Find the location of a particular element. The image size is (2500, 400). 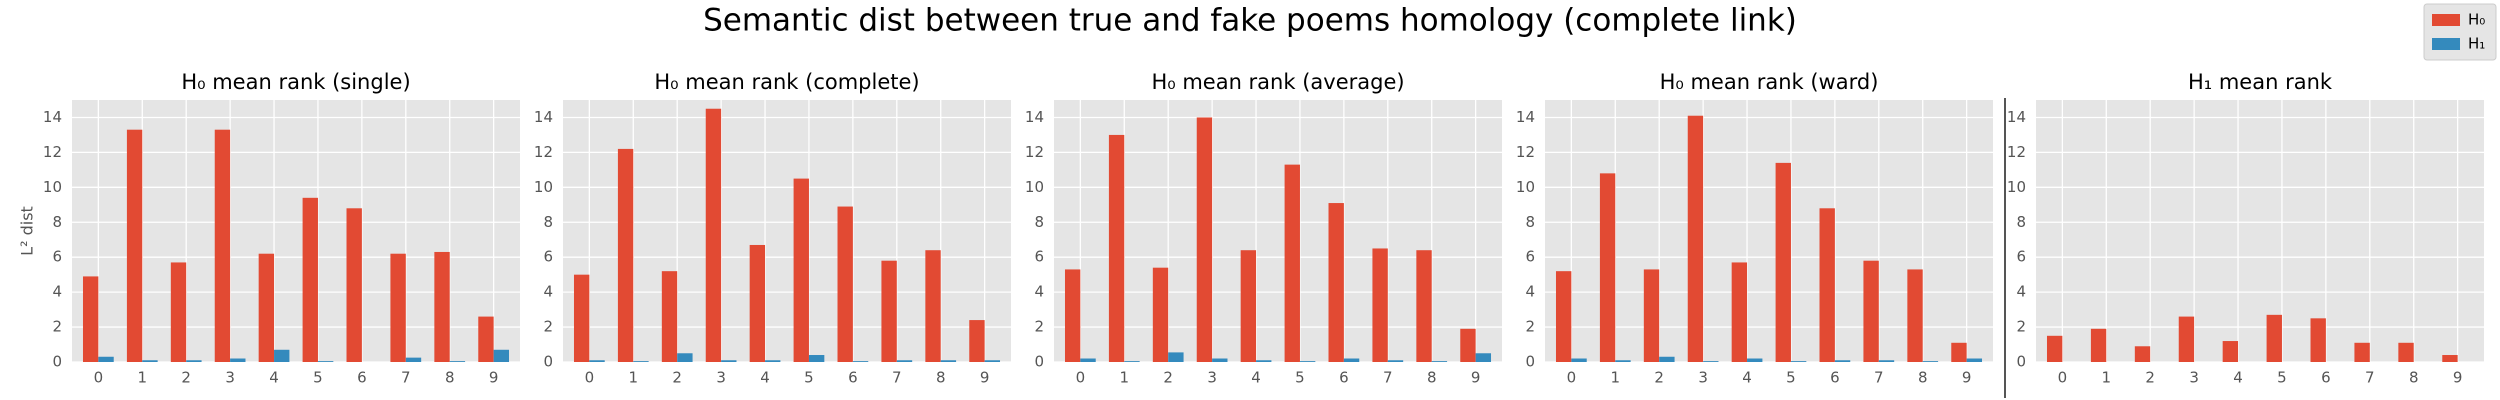

x-tick-label: 3 is located at coordinates (1703, 378).